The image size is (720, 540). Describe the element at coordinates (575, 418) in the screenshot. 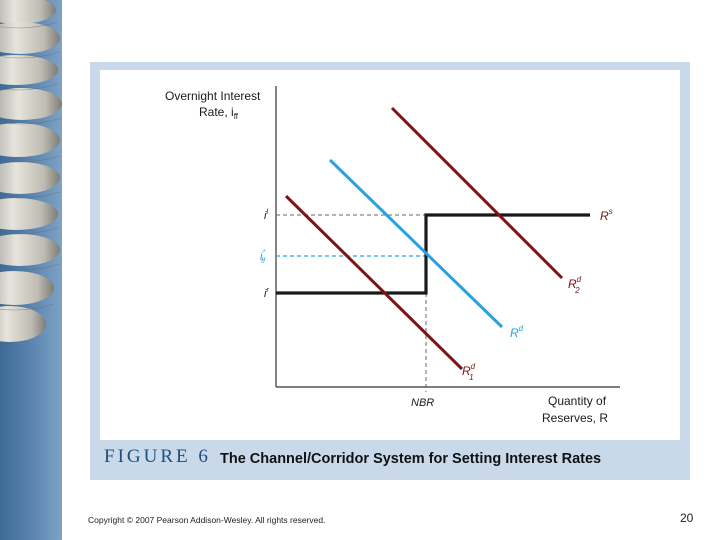

I see `x-axis-label-line2: Reserves, R` at that location.